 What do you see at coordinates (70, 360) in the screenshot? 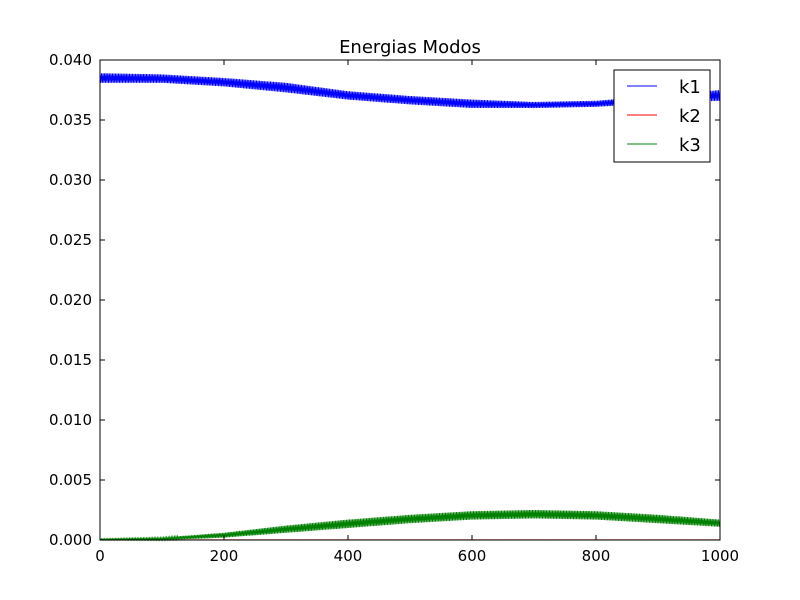
I see `y-tick-label: 0.015` at bounding box center [70, 360].